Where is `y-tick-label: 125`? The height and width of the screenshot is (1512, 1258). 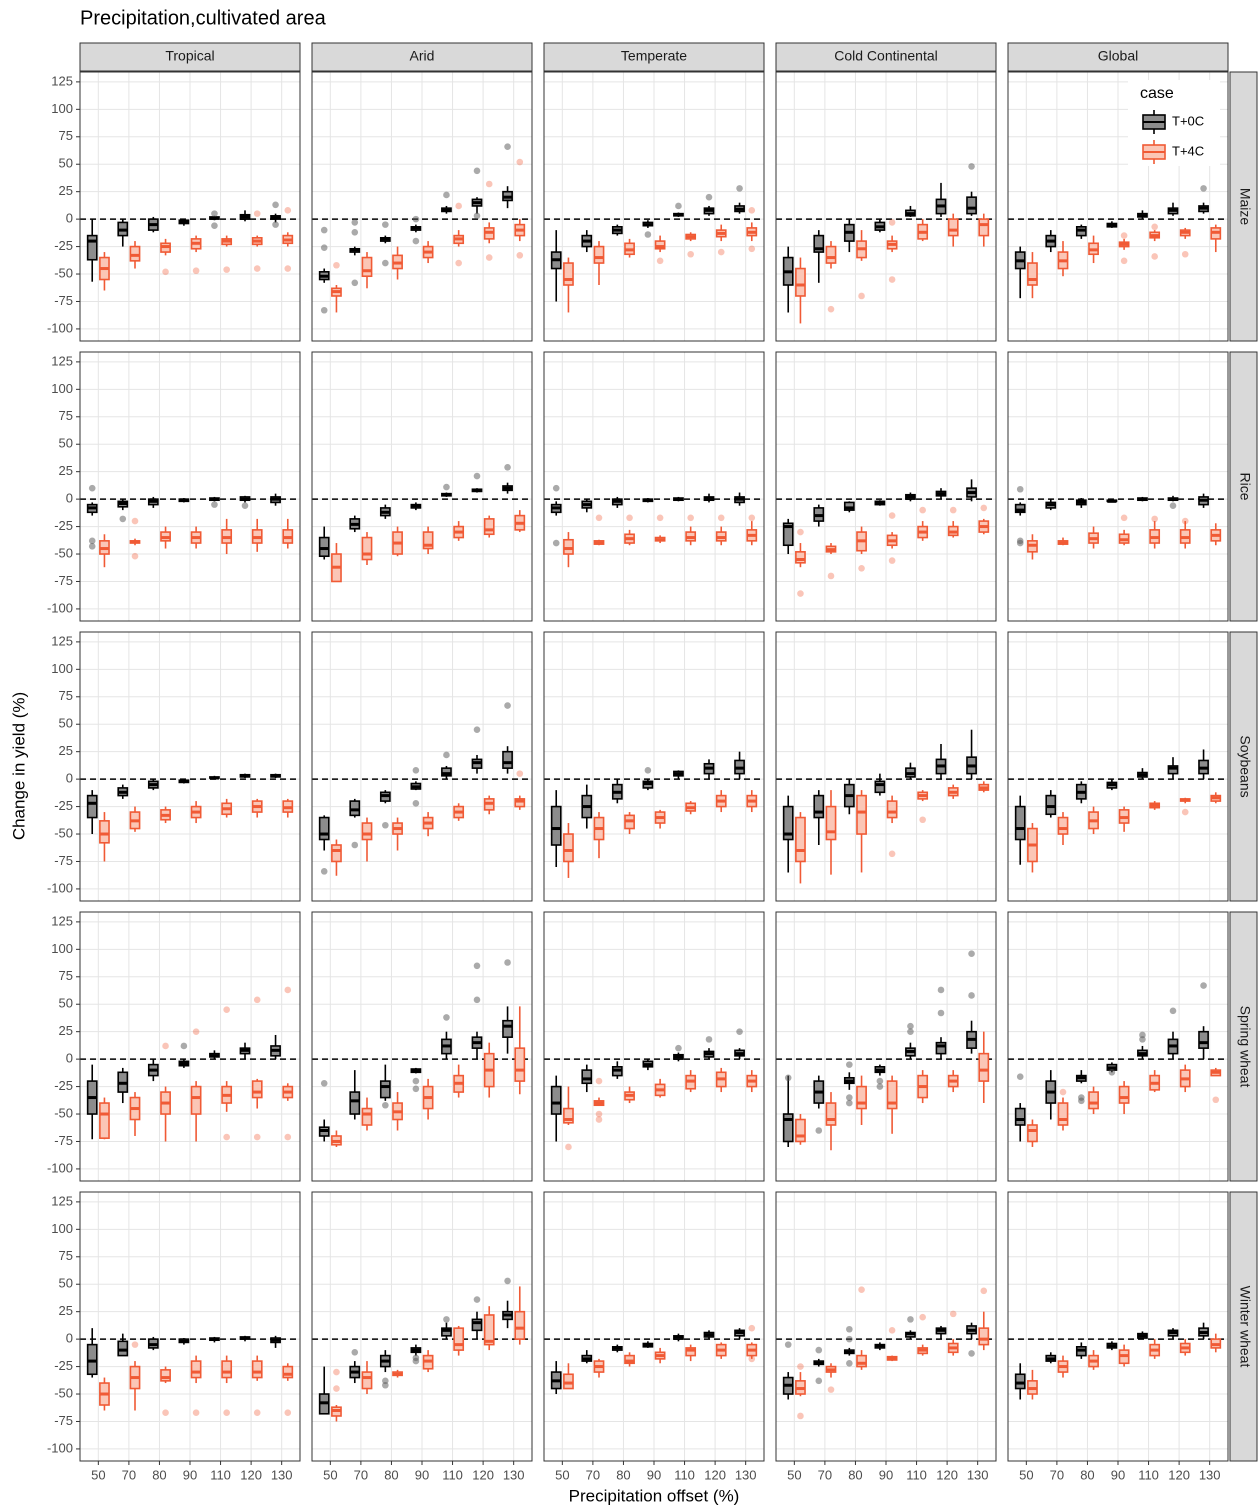 y-tick-label: 125 is located at coordinates (62, 920).